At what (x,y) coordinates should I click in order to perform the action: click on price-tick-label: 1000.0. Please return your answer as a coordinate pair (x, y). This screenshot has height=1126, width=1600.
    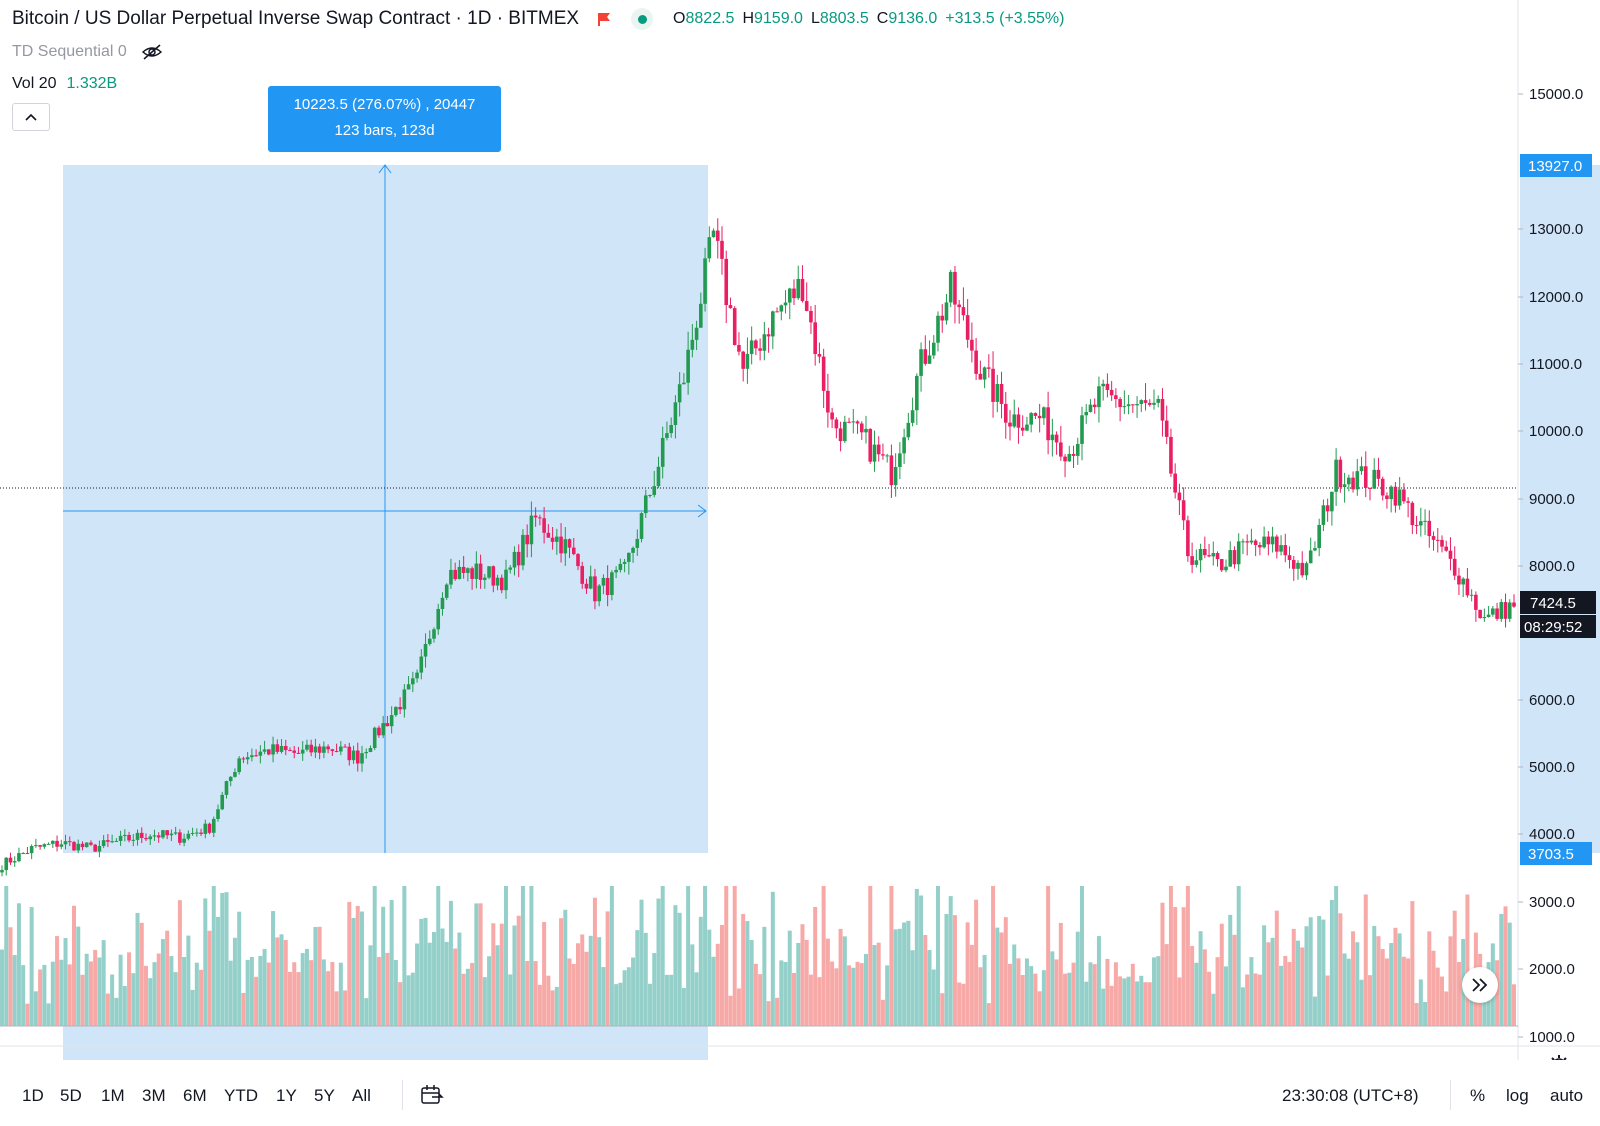
    Looking at the image, I should click on (1552, 1037).